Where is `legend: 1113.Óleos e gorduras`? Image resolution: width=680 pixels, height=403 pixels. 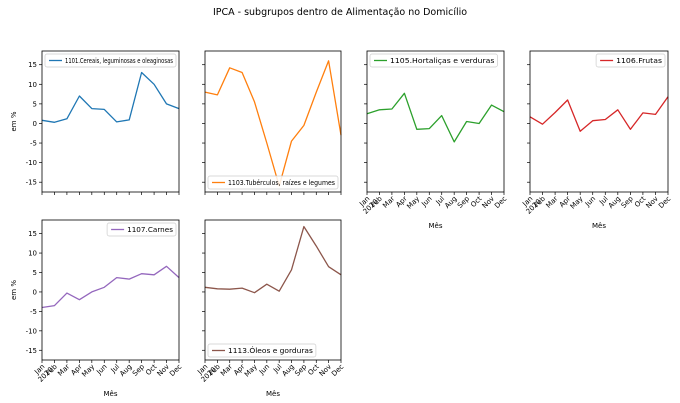
legend: 1113.Óleos e gorduras is located at coordinates (262, 350).